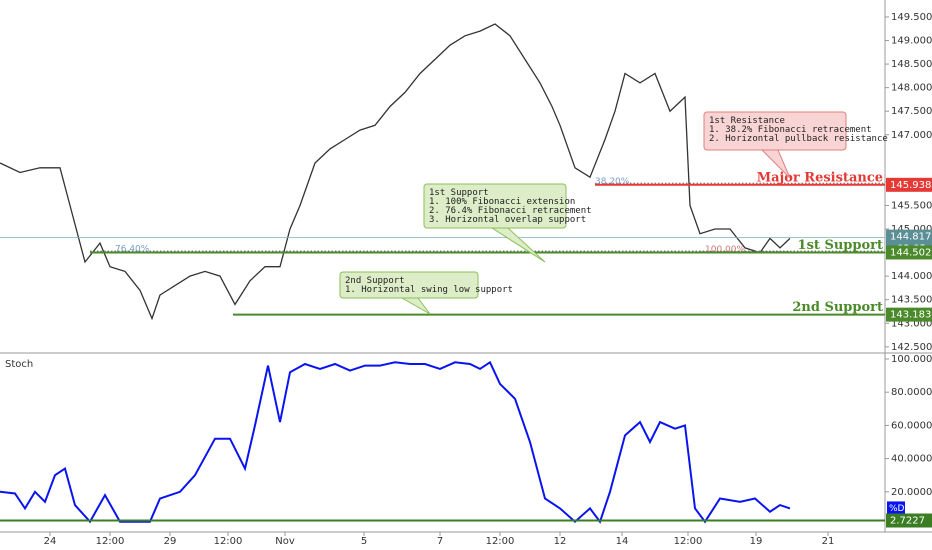  Describe the element at coordinates (911, 459) in the screenshot. I see `y-tick-label: 40.0000` at that location.